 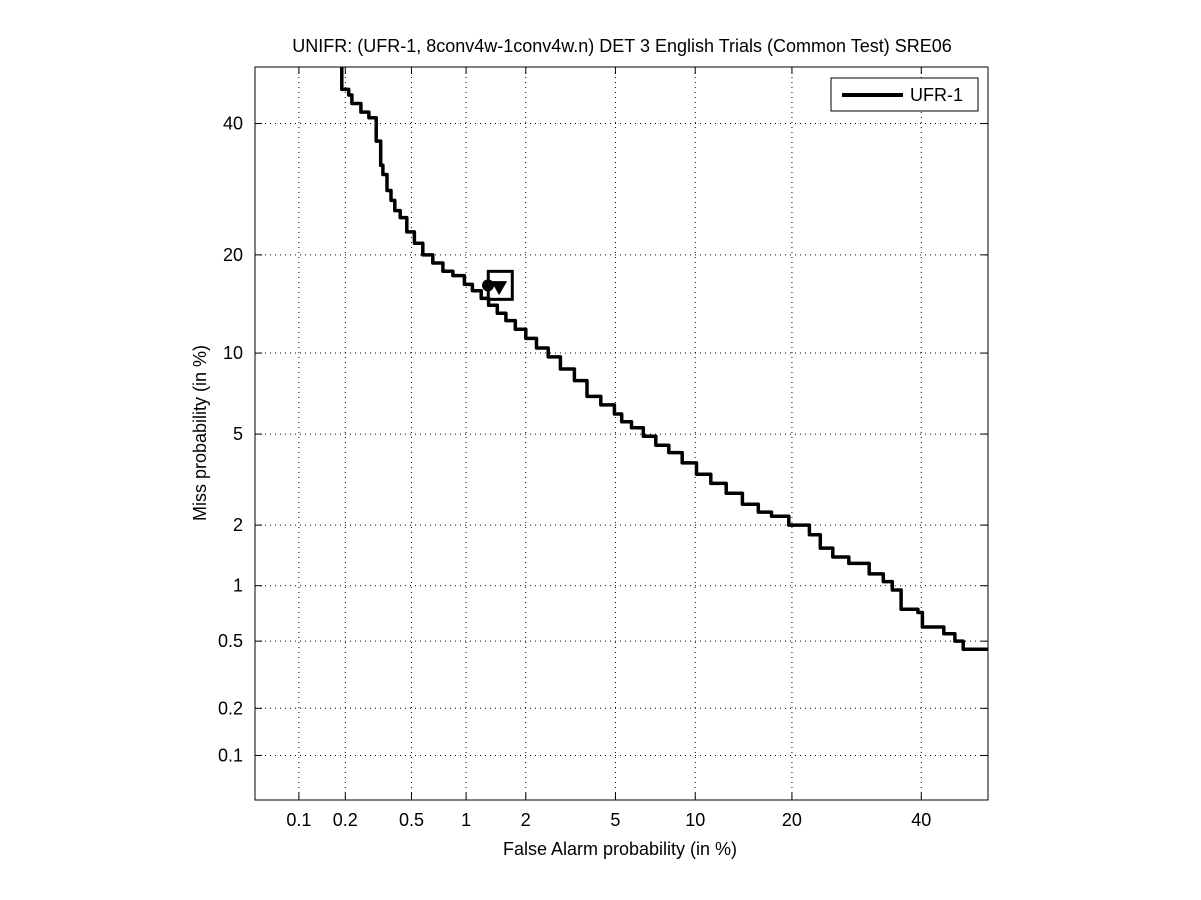 What do you see at coordinates (230, 641) in the screenshot?
I see `y-tick-label: 0.5` at bounding box center [230, 641].